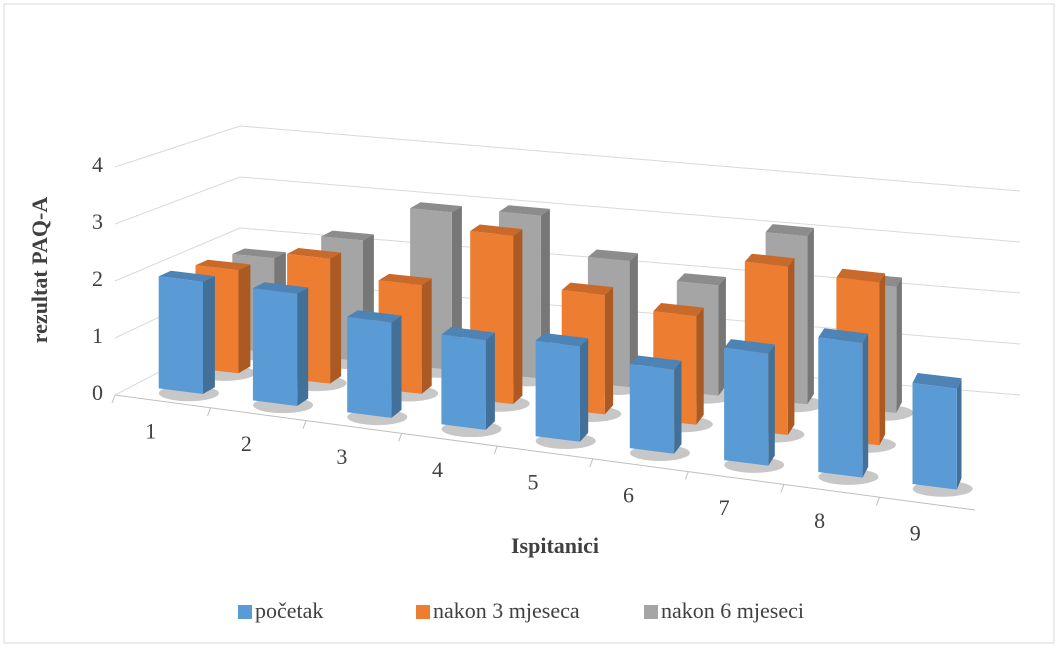  I want to click on y-axis-label: rezultat PAQ-A, so click(39, 270).